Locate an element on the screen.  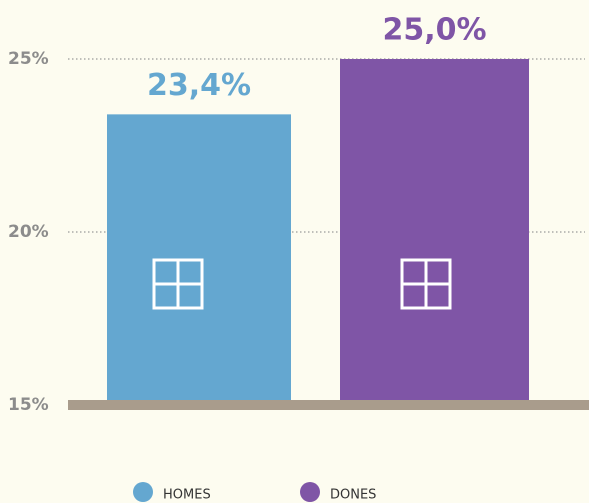
legend-label: HOMES is located at coordinates (187, 495).